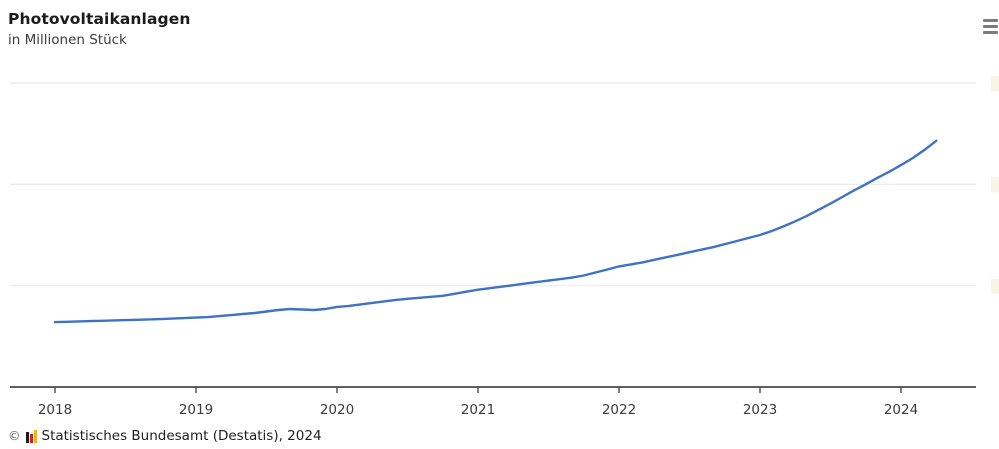 Image resolution: width=999 pixels, height=449 pixels. Describe the element at coordinates (35, 436) in the screenshot. I see `logo-bar-gold` at that location.